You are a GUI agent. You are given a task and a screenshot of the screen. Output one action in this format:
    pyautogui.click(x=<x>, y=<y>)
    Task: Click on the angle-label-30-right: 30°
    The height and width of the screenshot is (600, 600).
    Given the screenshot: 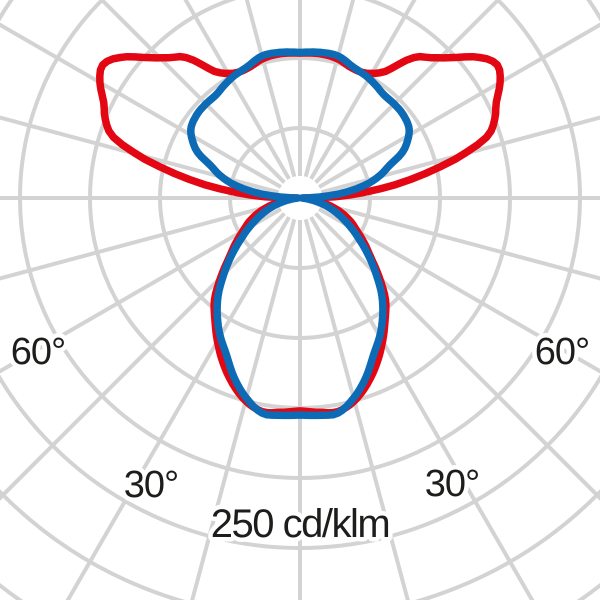 What is the action you would take?
    pyautogui.click(x=452, y=484)
    